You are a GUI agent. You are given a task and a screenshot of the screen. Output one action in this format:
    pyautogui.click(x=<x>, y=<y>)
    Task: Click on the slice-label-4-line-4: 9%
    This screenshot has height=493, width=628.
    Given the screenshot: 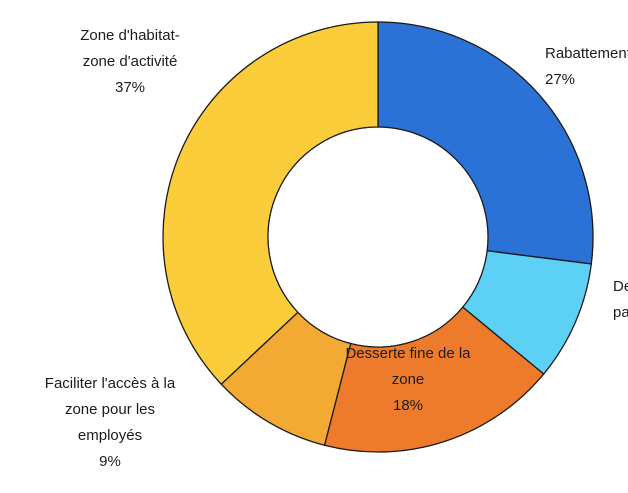 What is the action you would take?
    pyautogui.click(x=110, y=461)
    